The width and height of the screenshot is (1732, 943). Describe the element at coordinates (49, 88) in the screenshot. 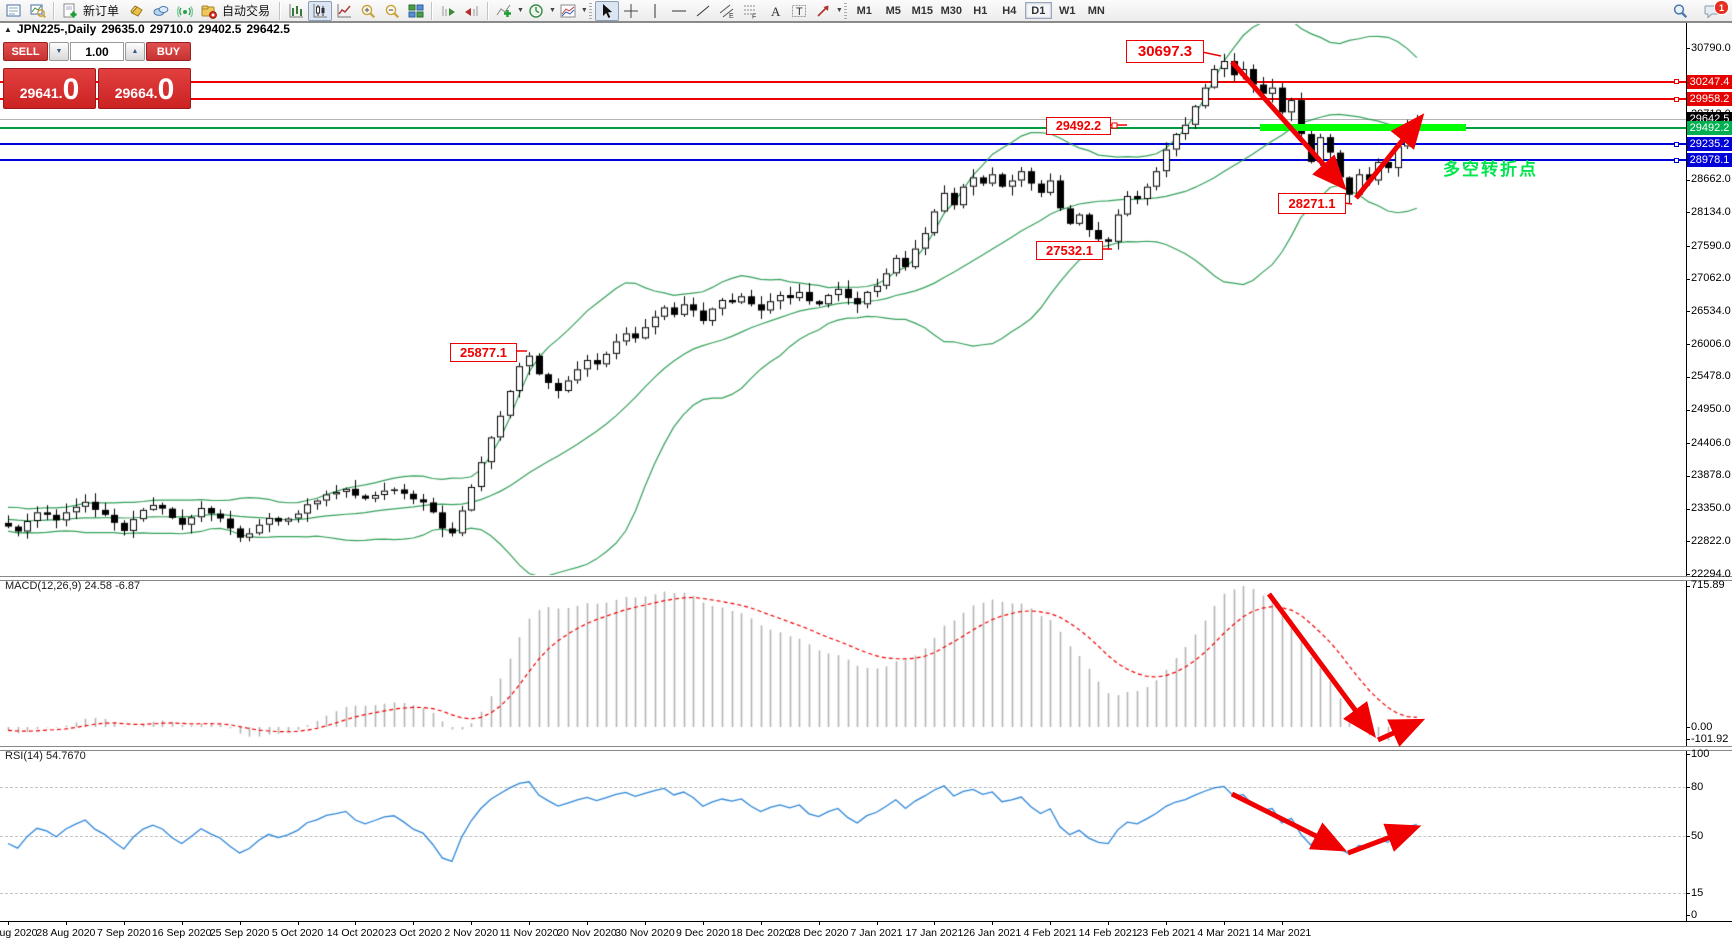

I see `sell-price-button: 29641. 0` at that location.